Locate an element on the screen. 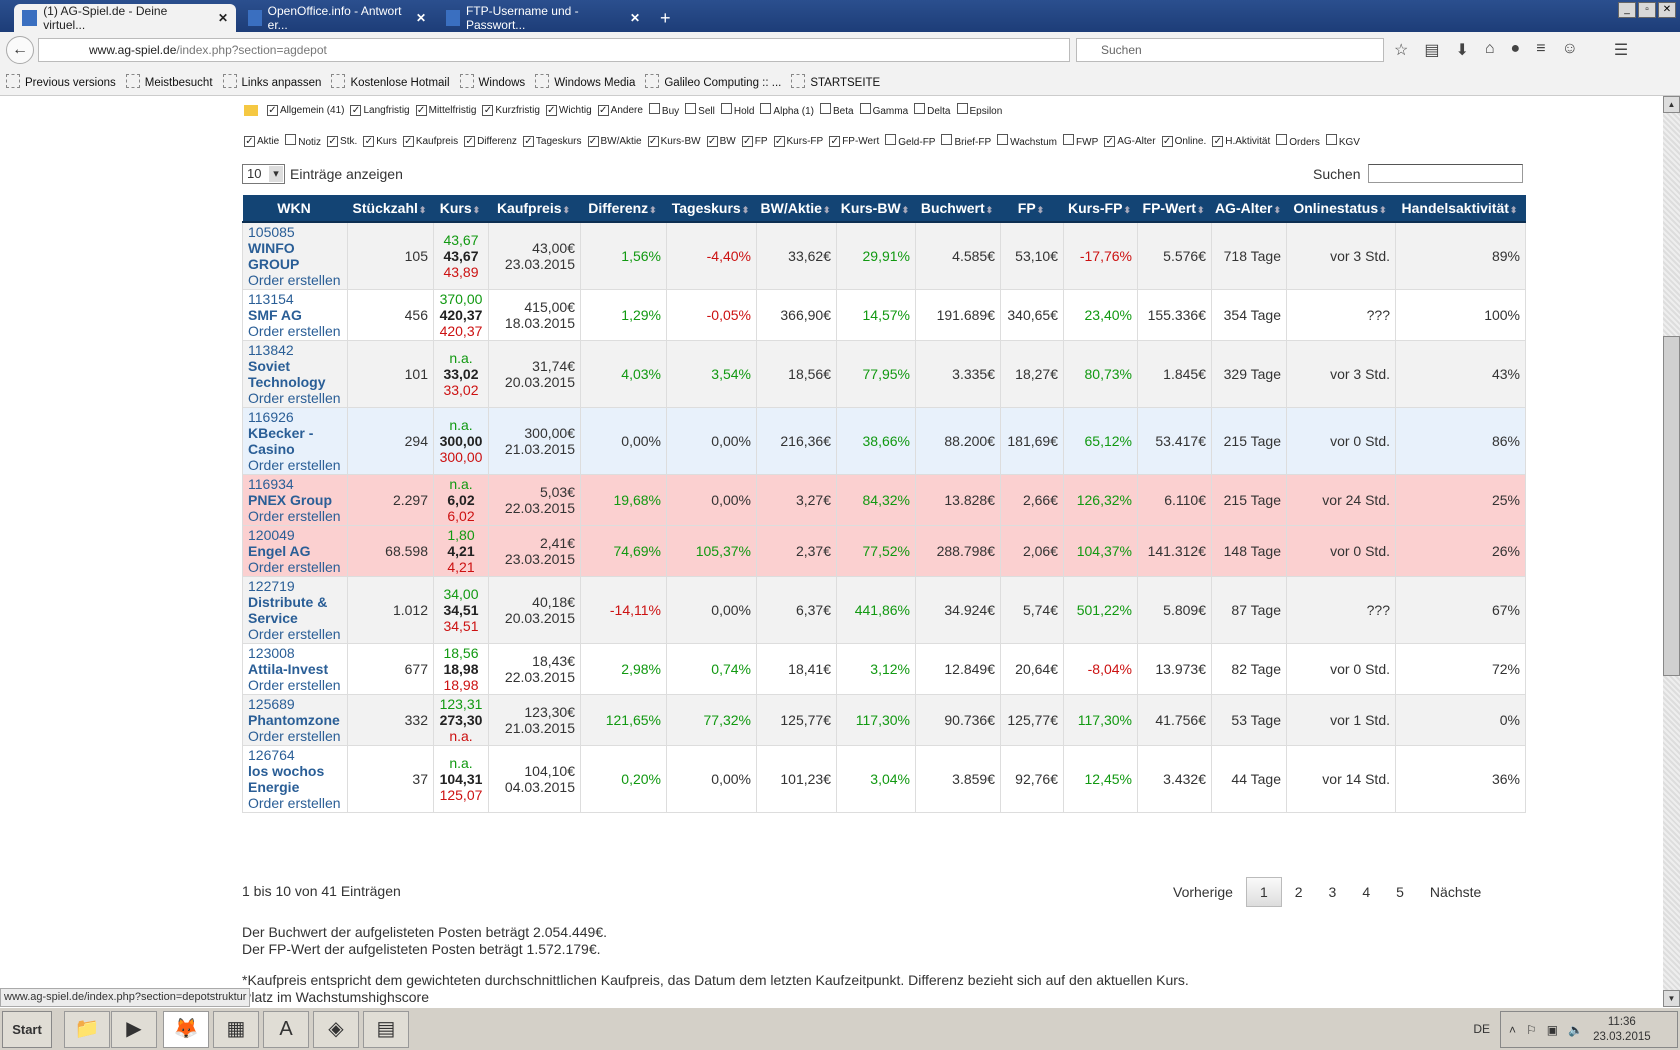 Image resolution: width=1680 pixels, height=1050 pixels. filter-checkbox: Buy is located at coordinates (663, 110).